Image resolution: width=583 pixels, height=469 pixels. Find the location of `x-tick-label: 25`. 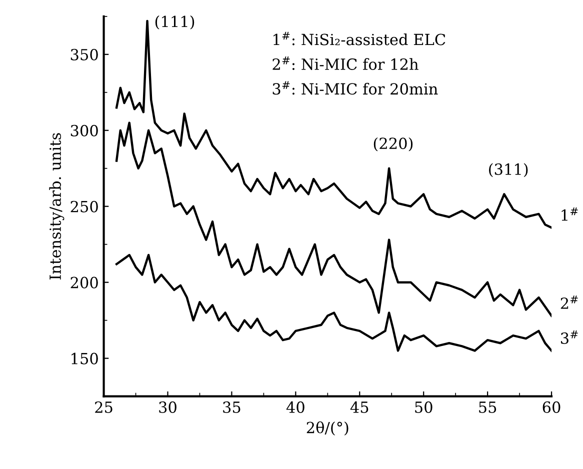

x-tick-label: 25 is located at coordinates (103, 407).